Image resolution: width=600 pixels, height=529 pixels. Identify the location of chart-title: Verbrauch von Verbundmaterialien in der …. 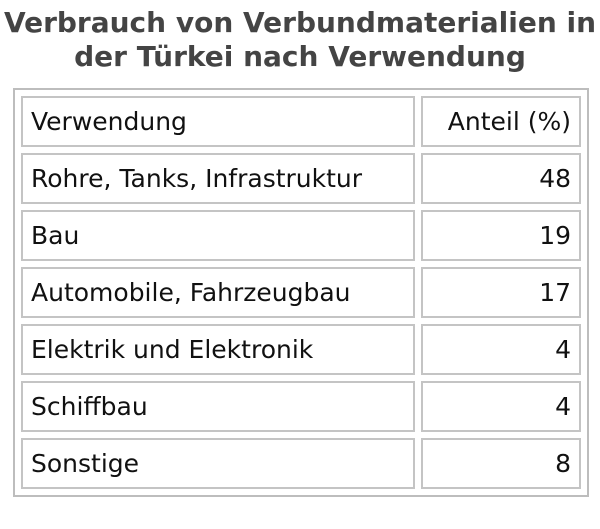
(300, 37).